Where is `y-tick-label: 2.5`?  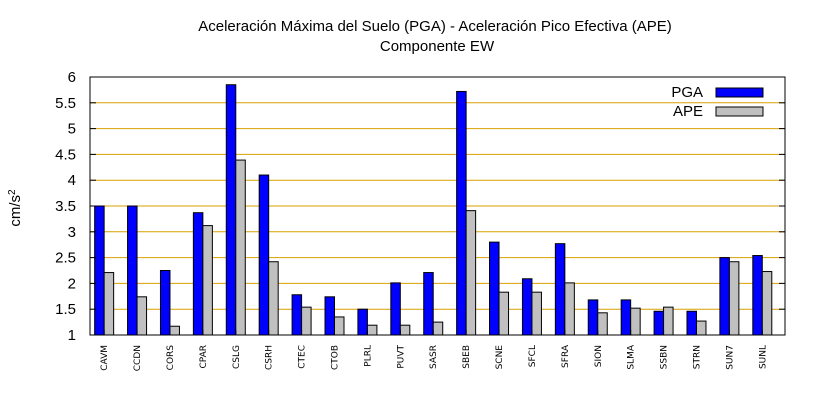 y-tick-label: 2.5 is located at coordinates (65, 258).